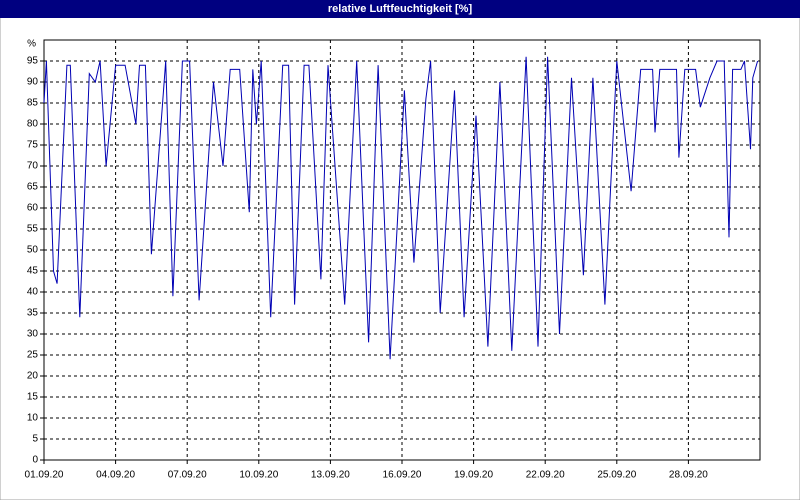  Describe the element at coordinates (115, 475) in the screenshot. I see `x-tick-label: 04.09.20` at that location.